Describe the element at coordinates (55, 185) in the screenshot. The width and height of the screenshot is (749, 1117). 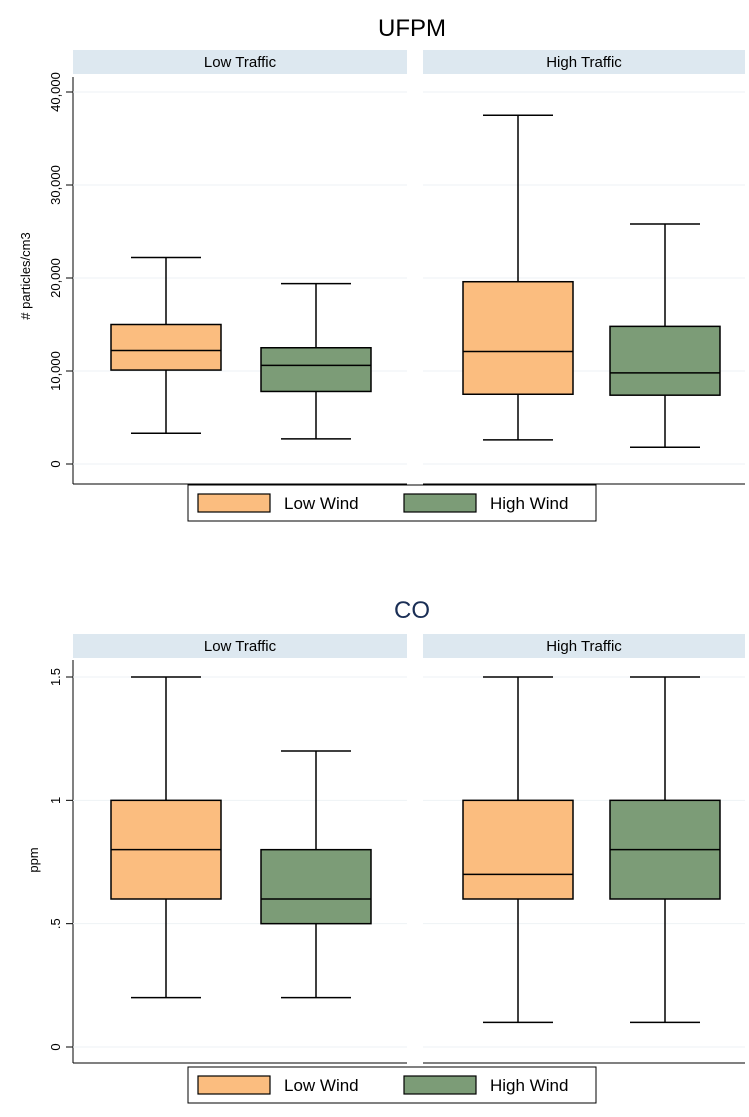
I see `y-tick-label: 30,000` at that location.